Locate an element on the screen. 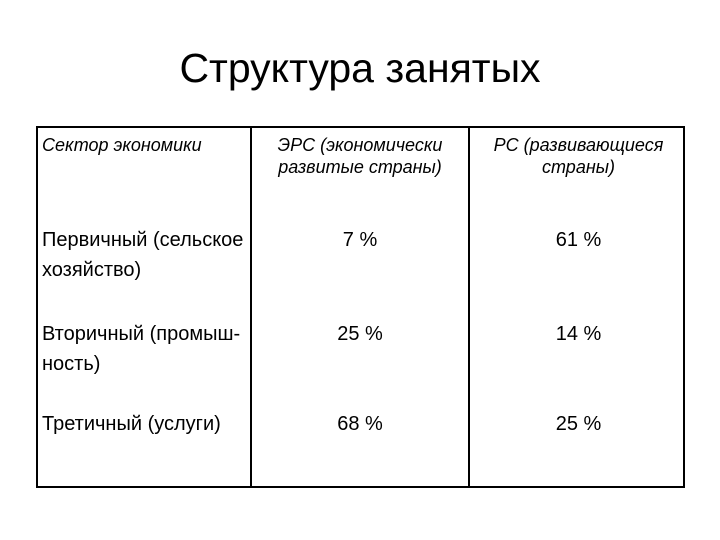 This screenshot has width=720, height=540. header-sector: Сектор экономики is located at coordinates (145, 174).